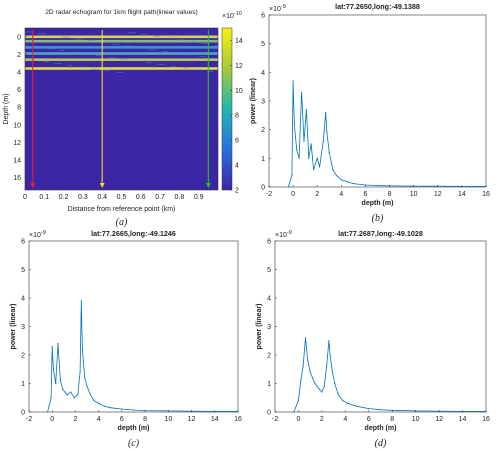 This screenshot has height=451, width=500. I want to click on x-tick-label: 12, so click(438, 194).